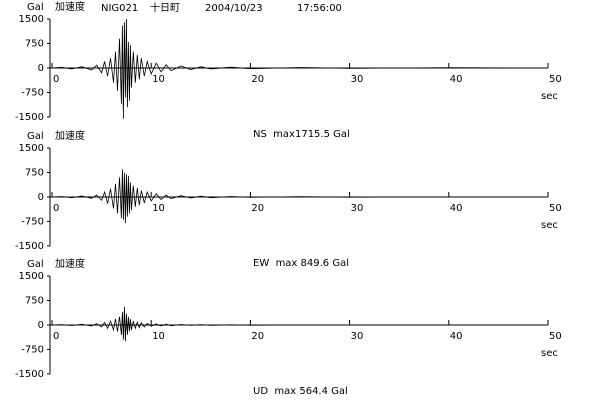  Describe the element at coordinates (119, 8) in the screenshot. I see `station: NIG021` at that location.